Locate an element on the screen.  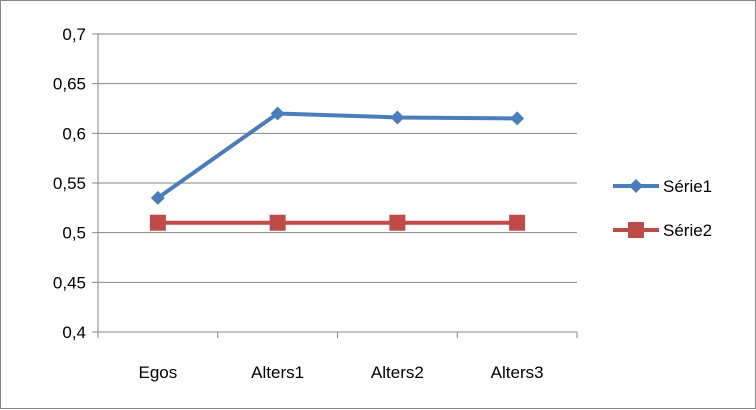
y-tick-label: 0,6 is located at coordinates (74, 133).